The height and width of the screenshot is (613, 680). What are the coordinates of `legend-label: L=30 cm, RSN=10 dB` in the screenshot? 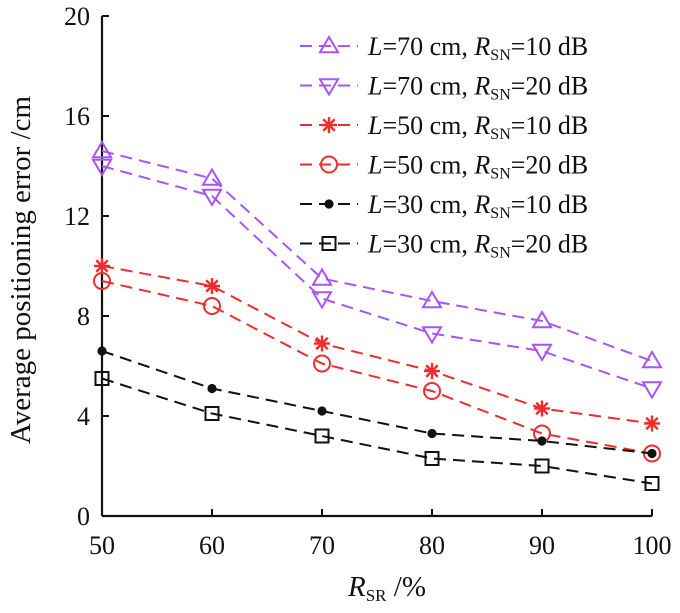 It's located at (477, 206).